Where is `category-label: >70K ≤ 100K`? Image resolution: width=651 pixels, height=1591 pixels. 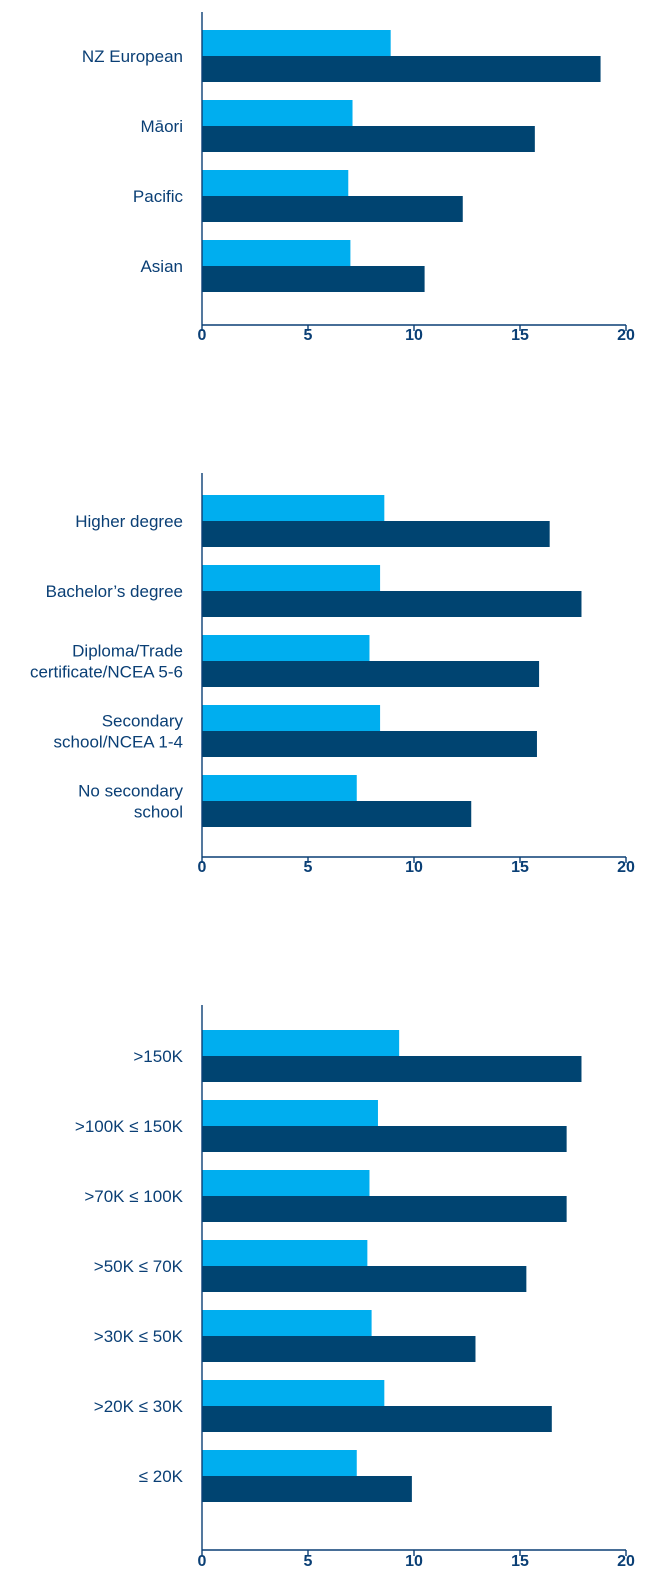 category-label: >70K ≤ 100K is located at coordinates (133, 1196).